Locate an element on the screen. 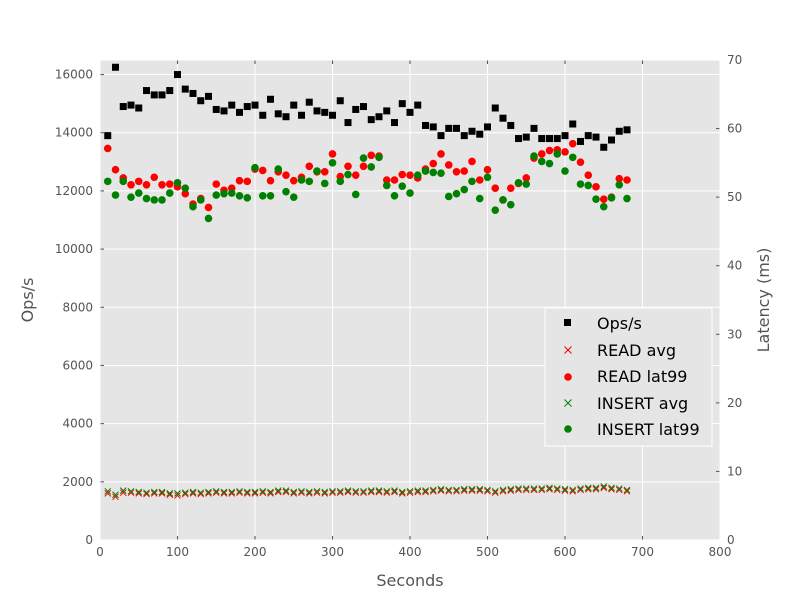 This screenshot has width=800, height=600. x-tick-label: 300 is located at coordinates (332, 552).